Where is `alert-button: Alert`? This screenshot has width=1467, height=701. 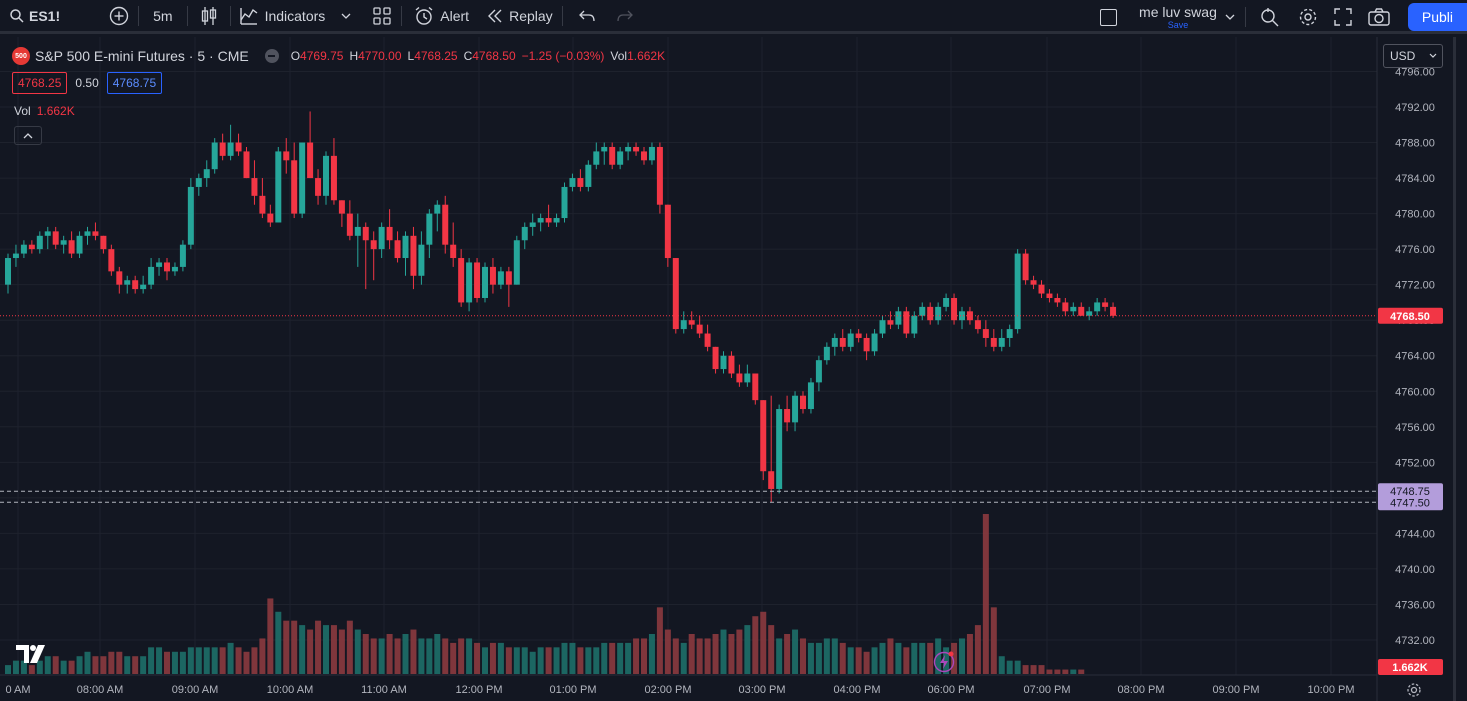 alert-button: Alert is located at coordinates (440, 16).